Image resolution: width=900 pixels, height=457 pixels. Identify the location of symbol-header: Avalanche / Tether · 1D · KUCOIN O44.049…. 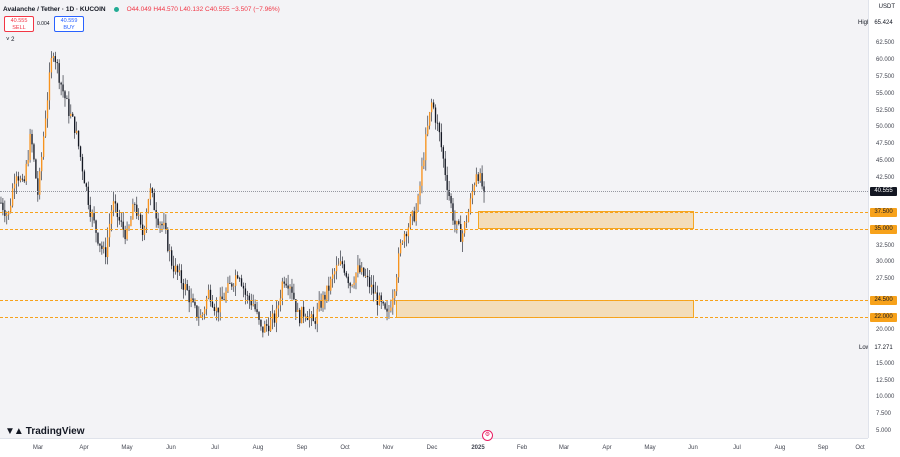
(141, 9).